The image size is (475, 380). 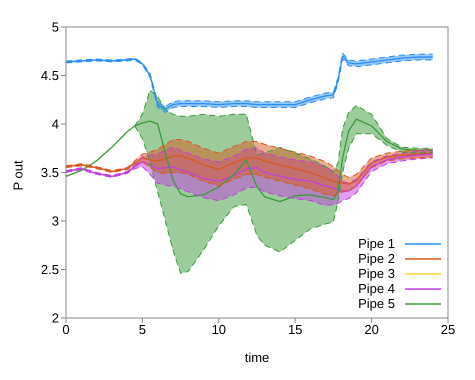 I want to click on legend-label: Pipe 3, so click(x=376, y=273).